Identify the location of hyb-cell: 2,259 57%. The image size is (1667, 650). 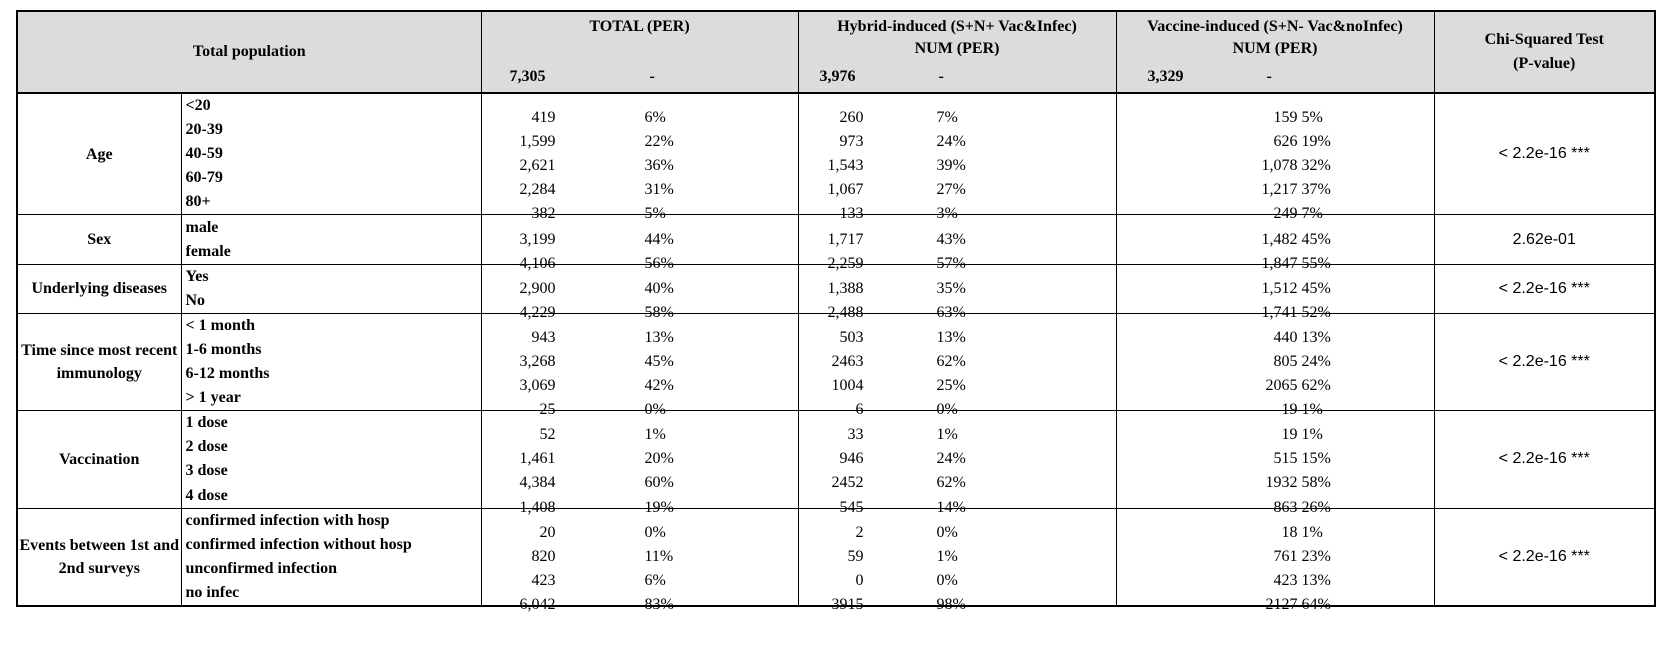
(957, 255).